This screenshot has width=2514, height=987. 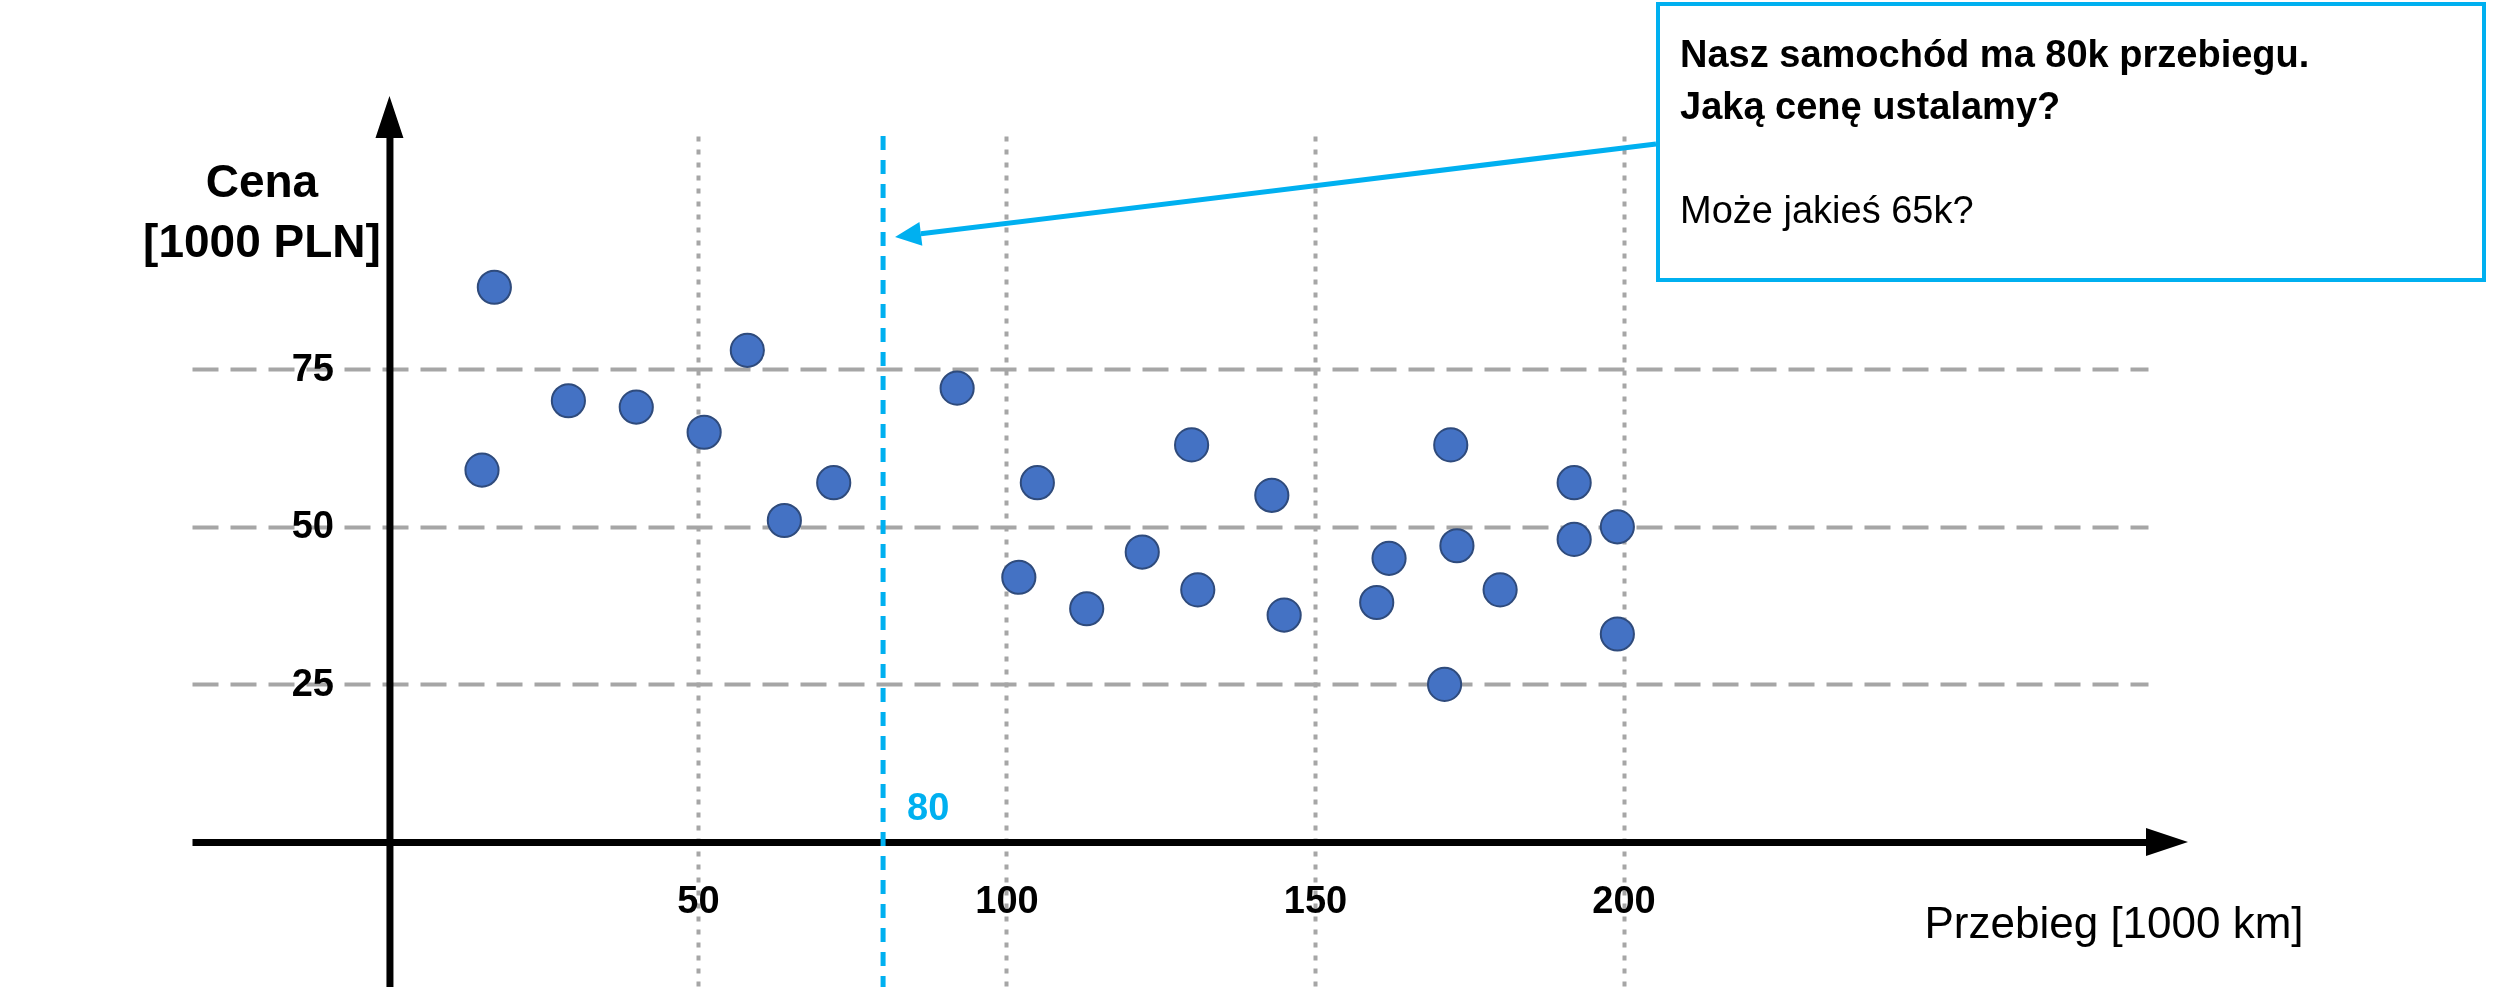 I want to click on y-axis-title: Cena [1000 PLN], so click(x=262, y=210).